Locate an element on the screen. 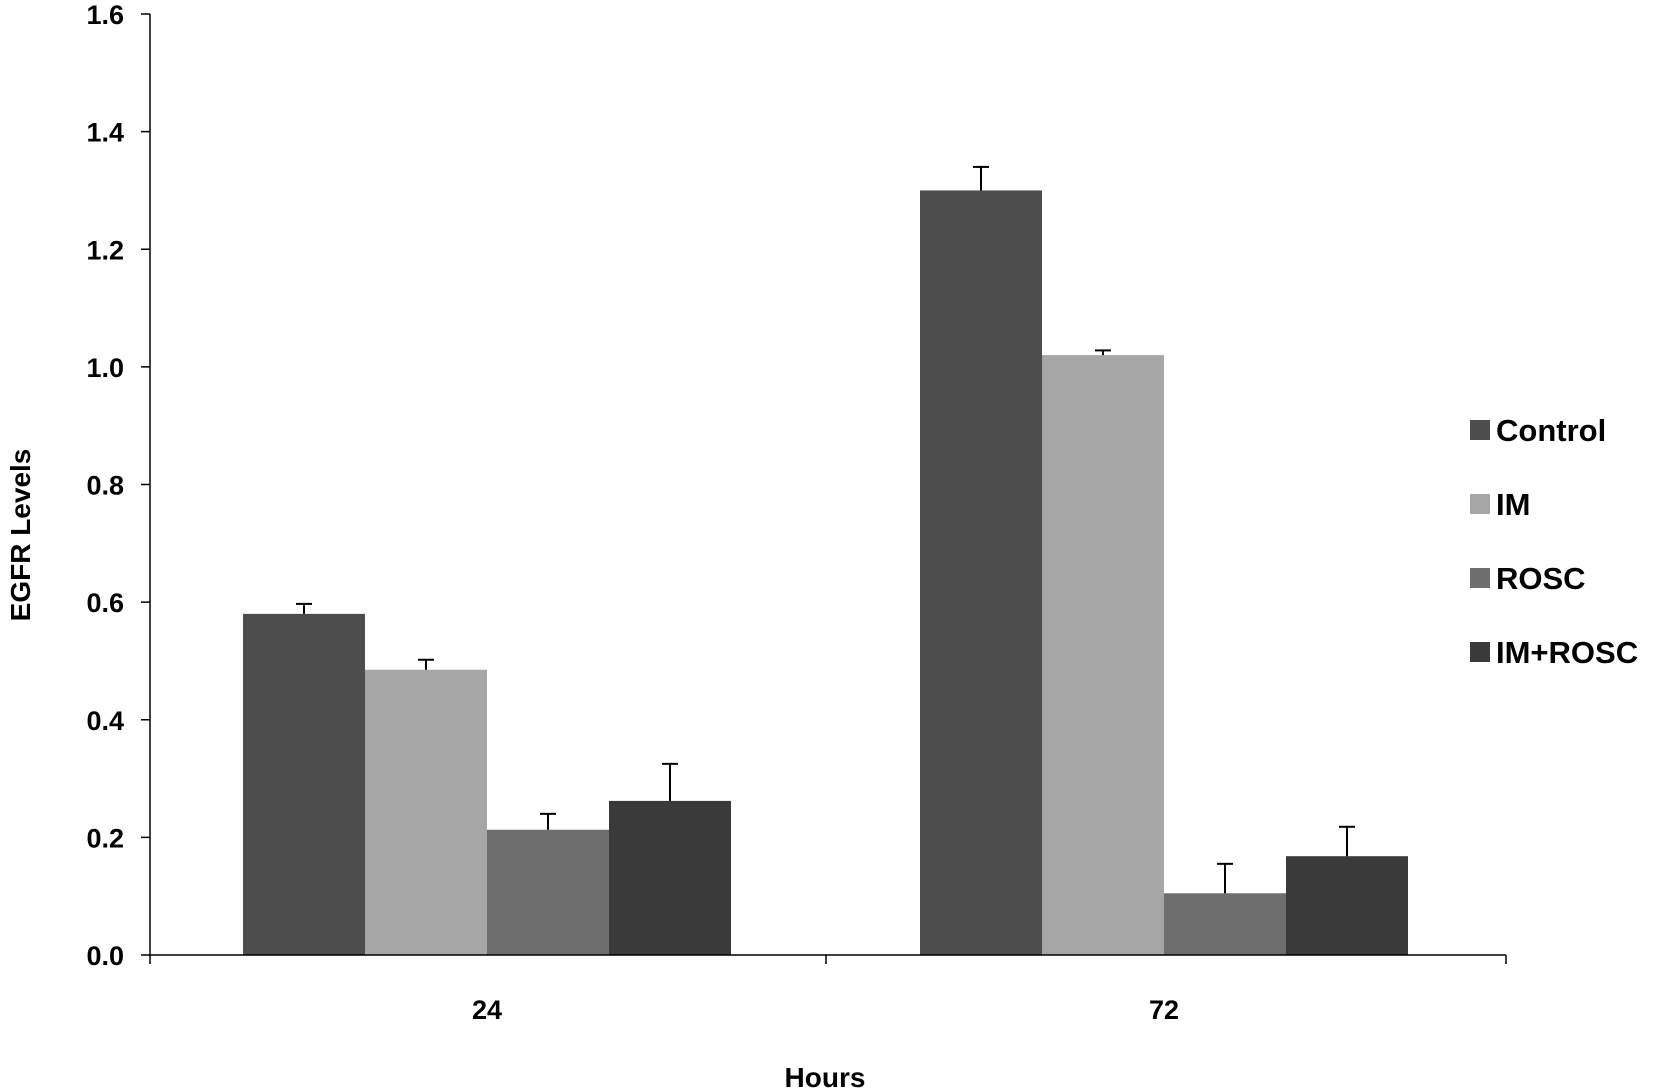  y-tick-label: 0.6 is located at coordinates (105, 603).